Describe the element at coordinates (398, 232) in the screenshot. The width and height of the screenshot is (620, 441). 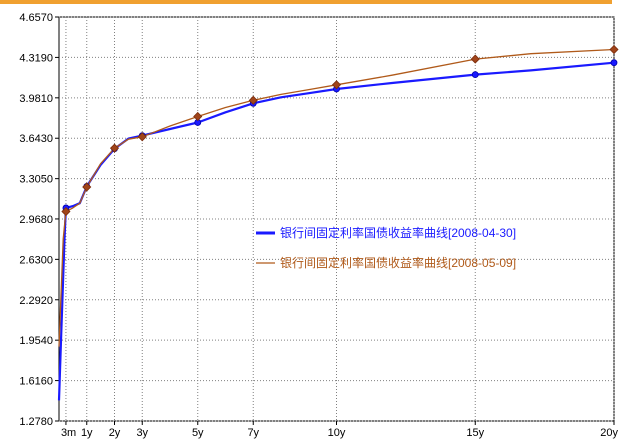
I see `legend-label-0: 银行间固定利率国债收益率曲线[2008-04-30]` at that location.